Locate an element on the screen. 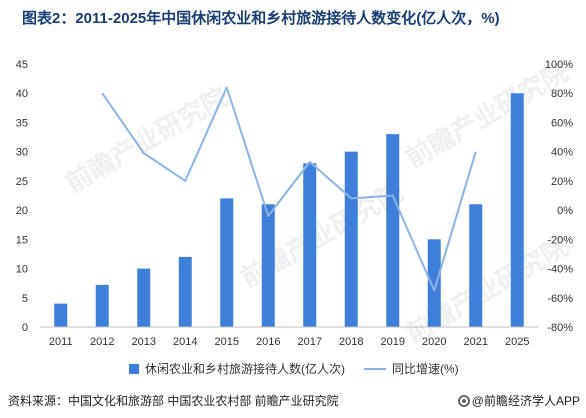 This screenshot has width=586, height=418. y-right-tick-label: -80% is located at coordinates (560, 328).